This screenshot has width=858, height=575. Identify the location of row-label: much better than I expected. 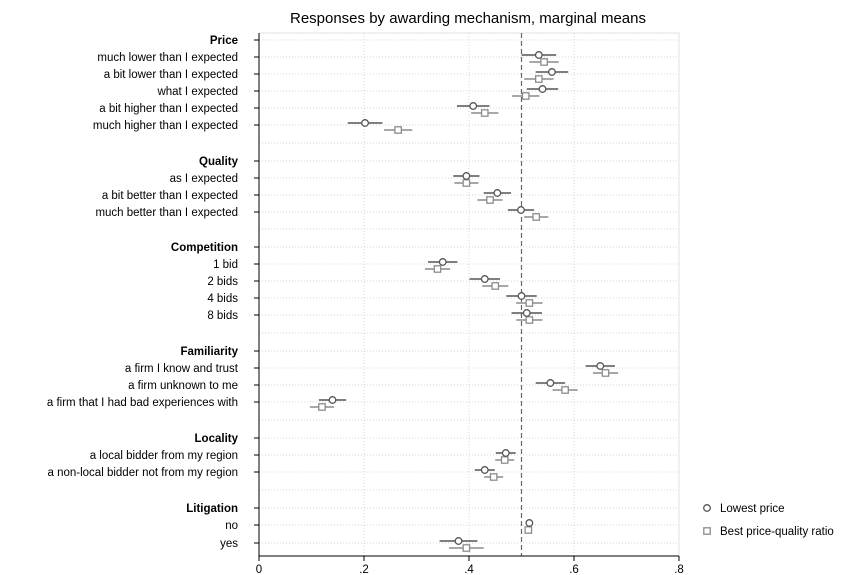
(166, 213).